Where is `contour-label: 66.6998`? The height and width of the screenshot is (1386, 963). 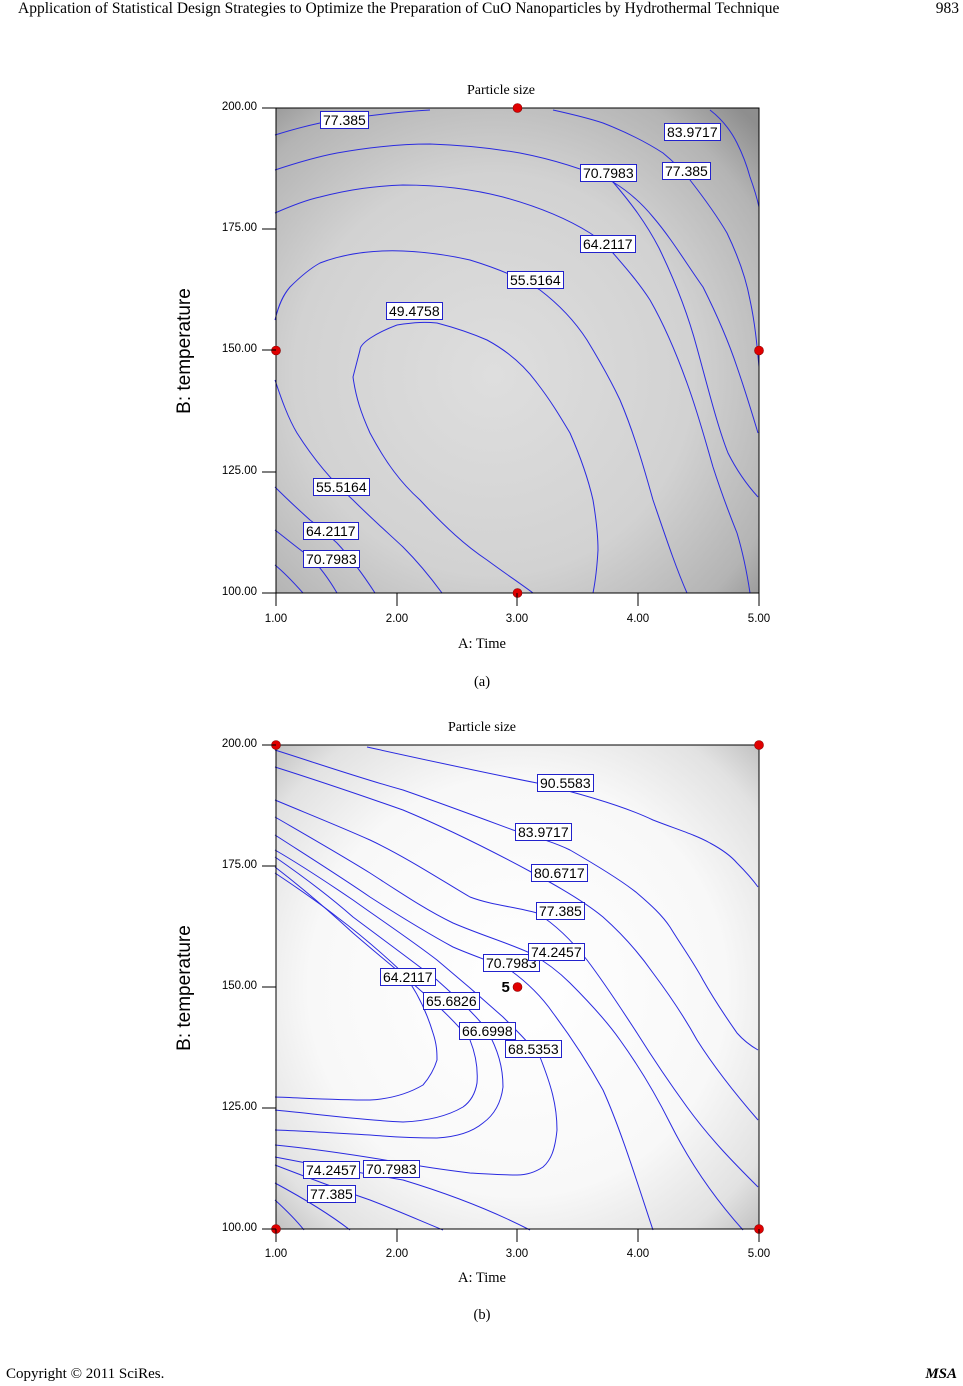
contour-label: 66.6998 is located at coordinates (487, 1031).